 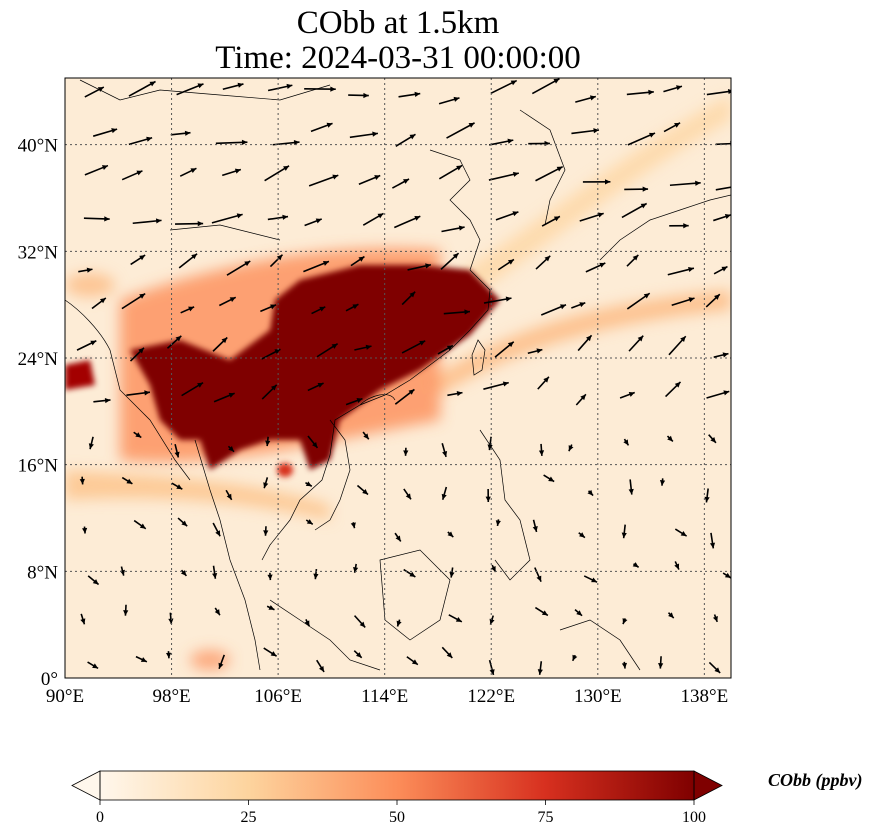 What do you see at coordinates (278, 696) in the screenshot?
I see `lon-tick-label: 106°E` at bounding box center [278, 696].